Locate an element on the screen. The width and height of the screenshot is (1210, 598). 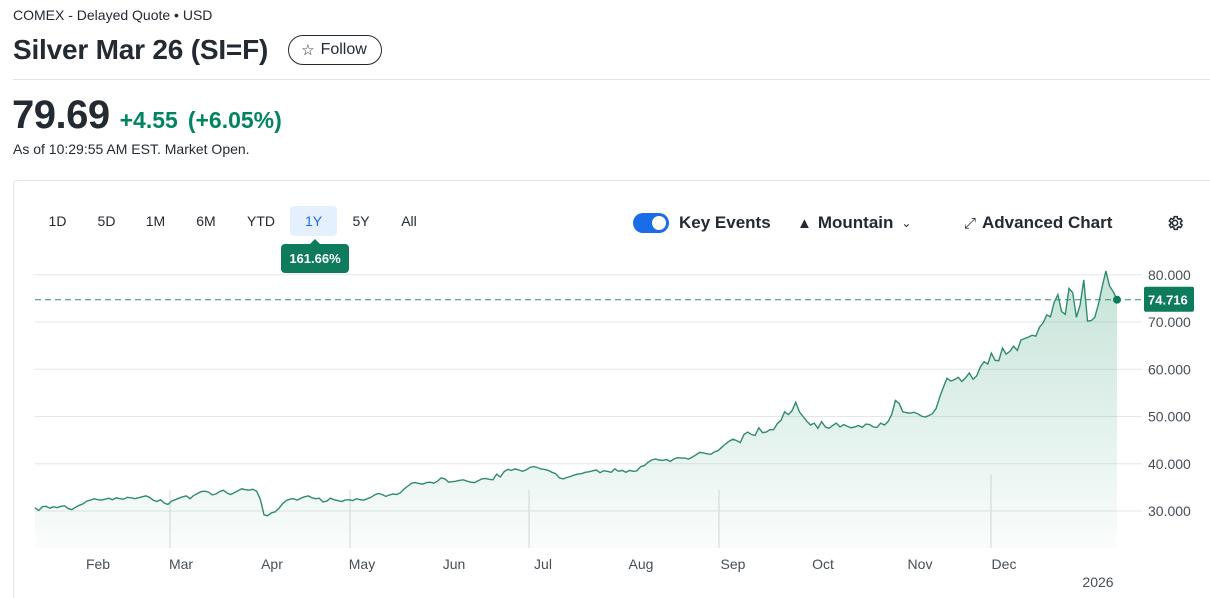
settings-button is located at coordinates (1175, 223).